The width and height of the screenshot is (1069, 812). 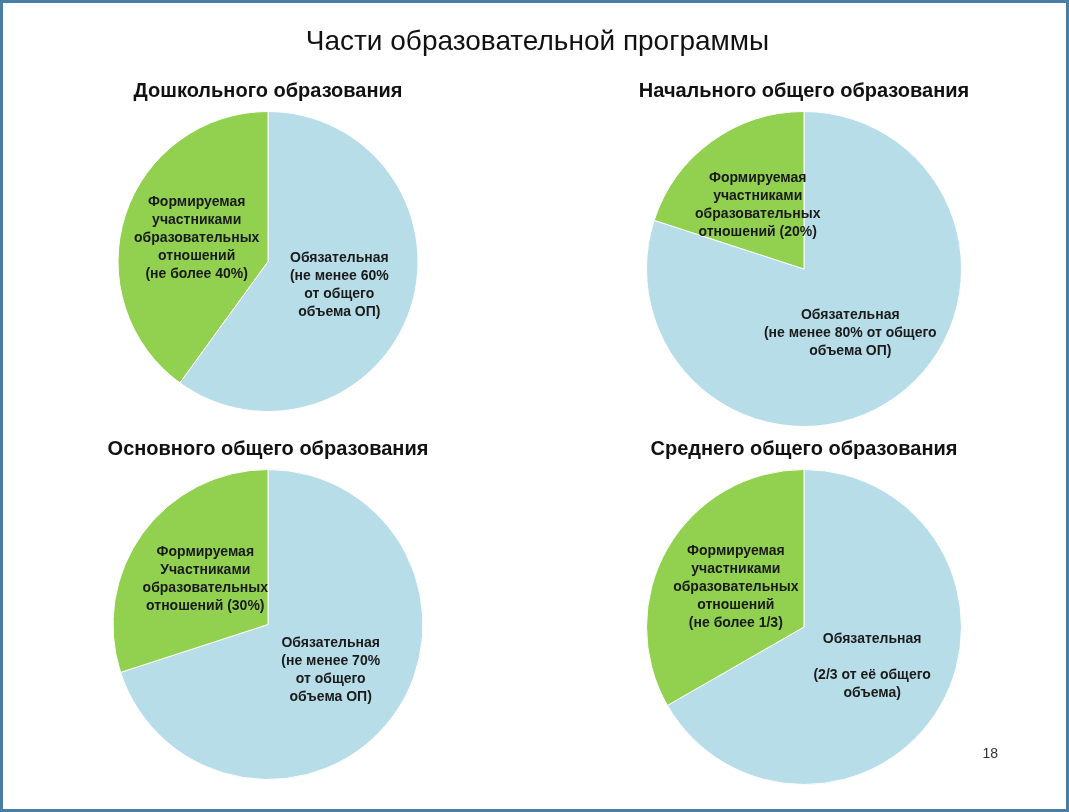 I want to click on slice-label: Формируемая участниками образовательных отношений (не более 1/3), so click(x=736, y=586).